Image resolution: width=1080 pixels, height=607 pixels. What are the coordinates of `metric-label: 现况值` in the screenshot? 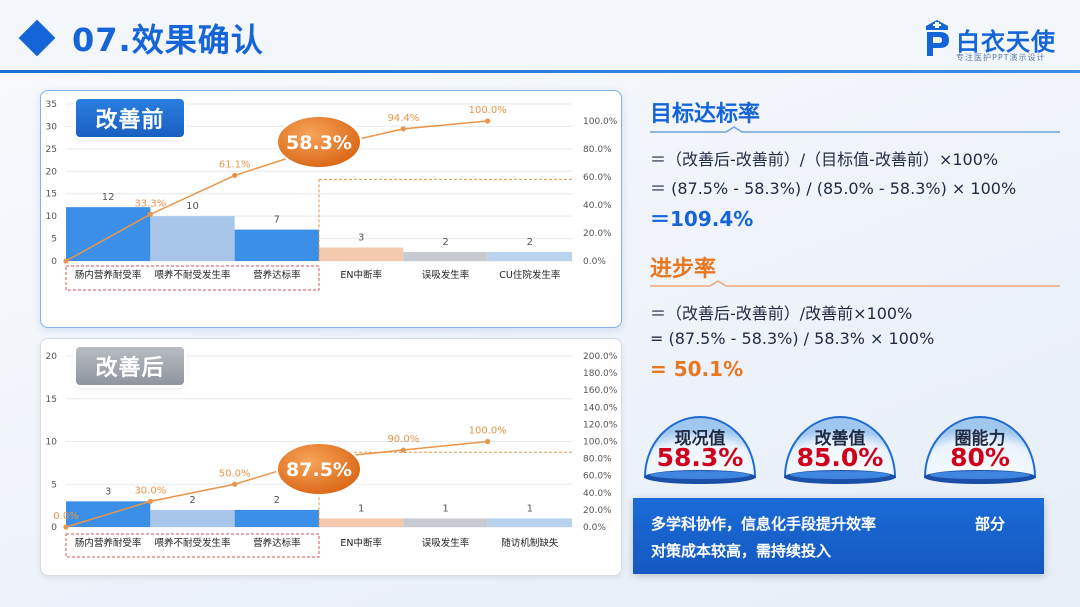 It's located at (700, 439).